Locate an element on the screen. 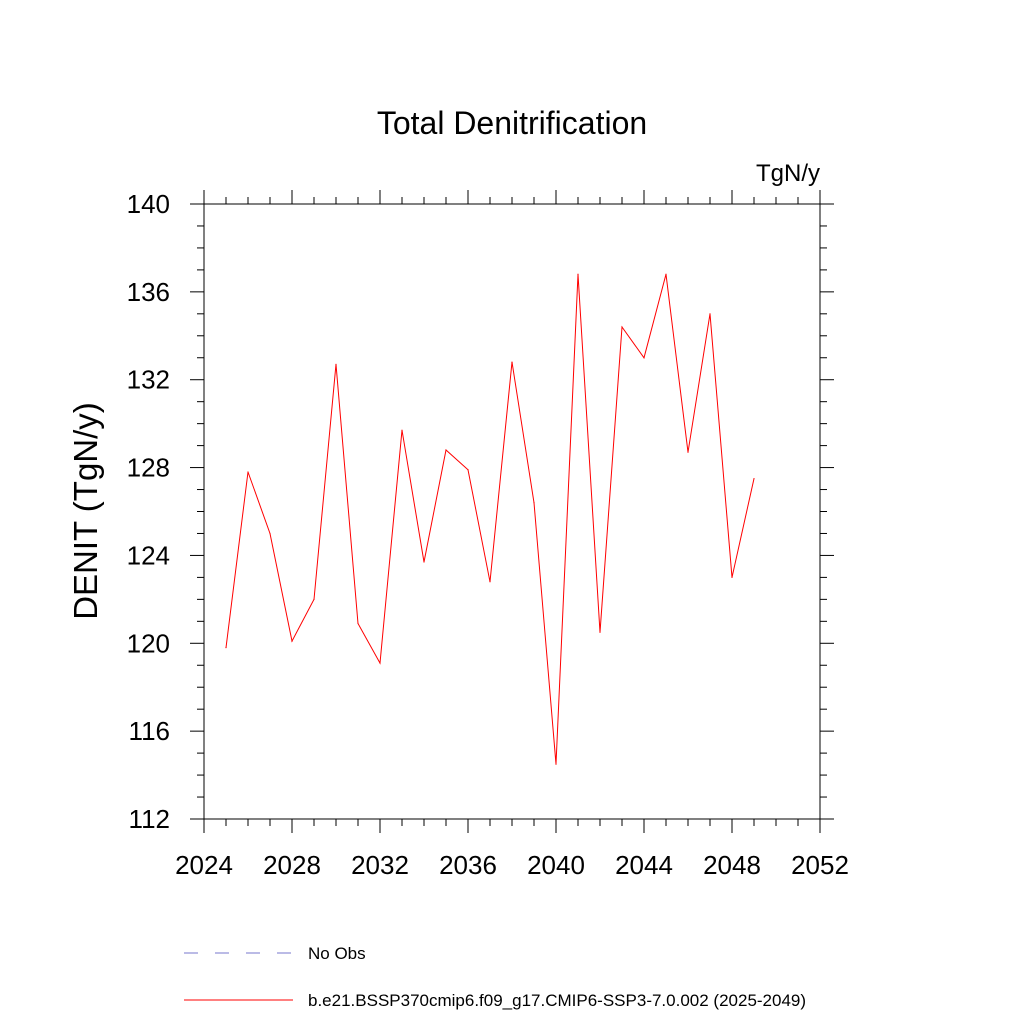 The height and width of the screenshot is (1024, 1024). x-tick-label: 2048 is located at coordinates (732, 865).